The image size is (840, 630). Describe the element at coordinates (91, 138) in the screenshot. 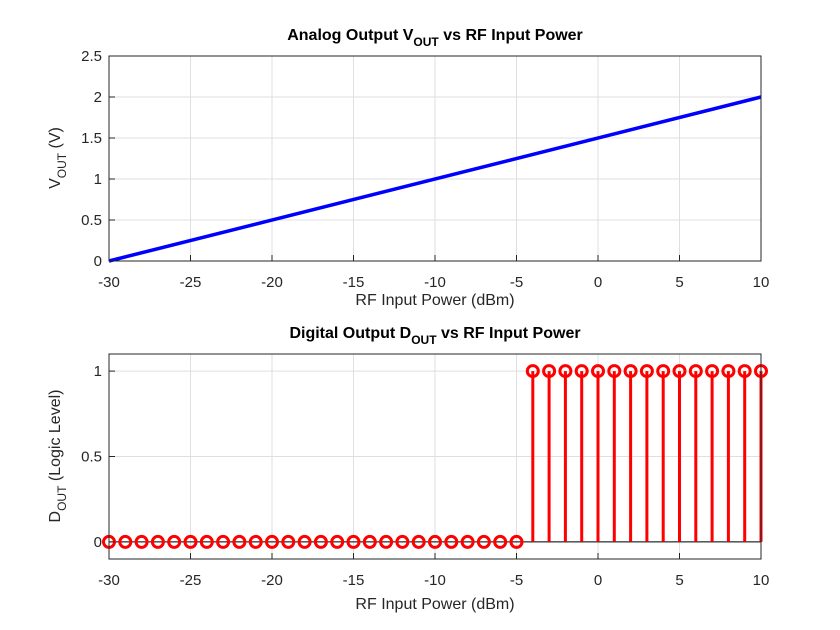

I see `y-tick-label: 1.5` at that location.